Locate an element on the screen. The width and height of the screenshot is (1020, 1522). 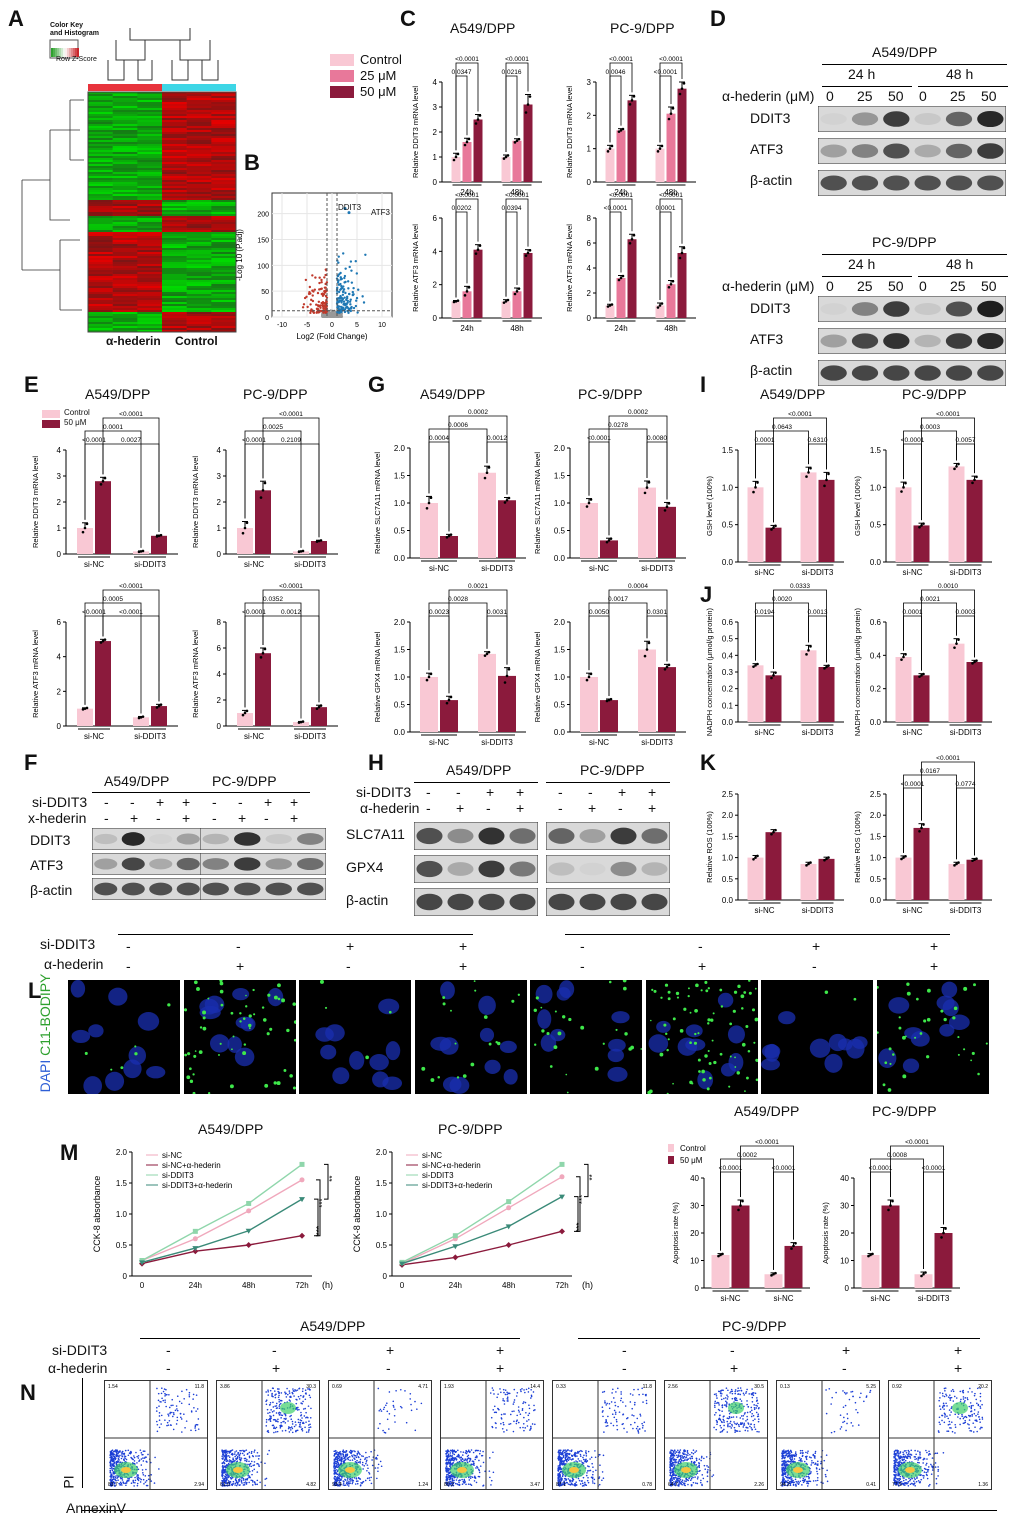
quad-ur: 4.71 is located at coordinates (423, 1387).